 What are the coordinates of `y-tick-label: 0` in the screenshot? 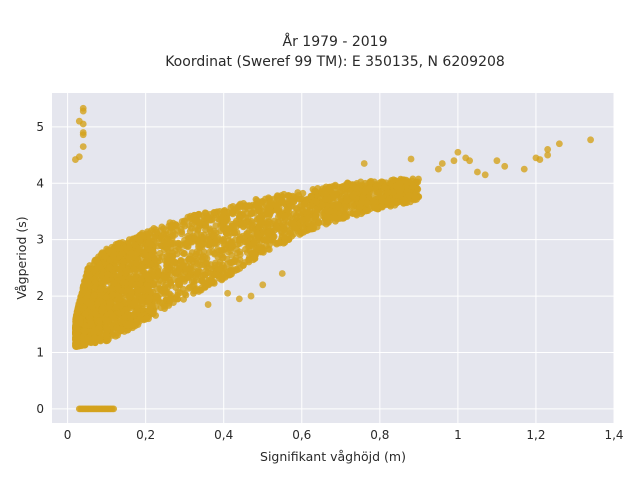 It's located at (40, 409).